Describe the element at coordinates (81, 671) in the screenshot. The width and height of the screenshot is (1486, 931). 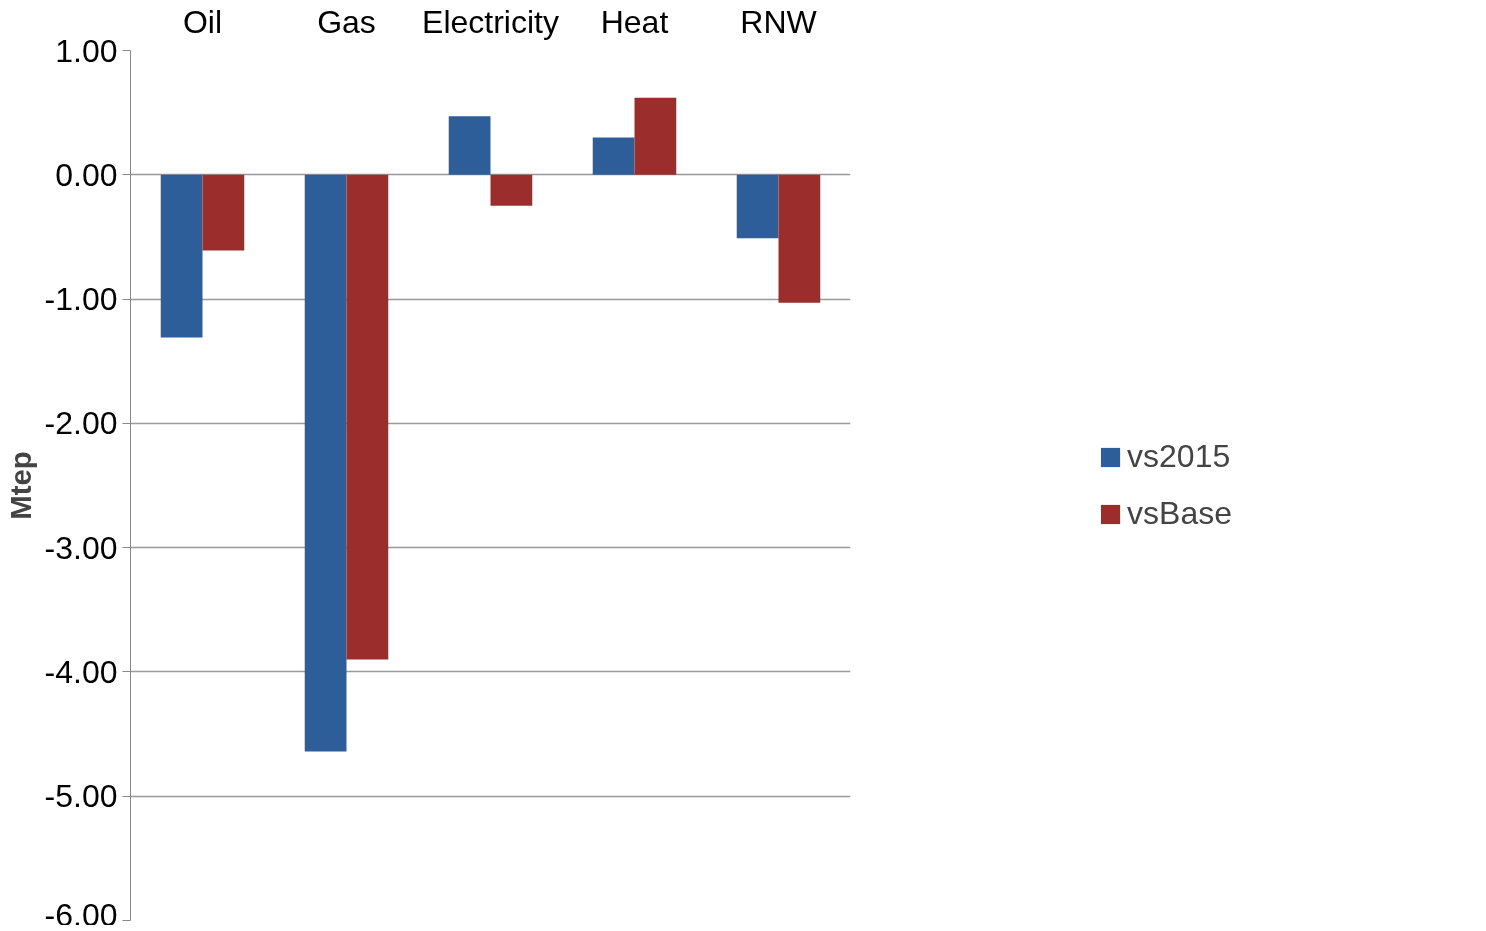
I see `y-tick-label: -4.00` at that location.